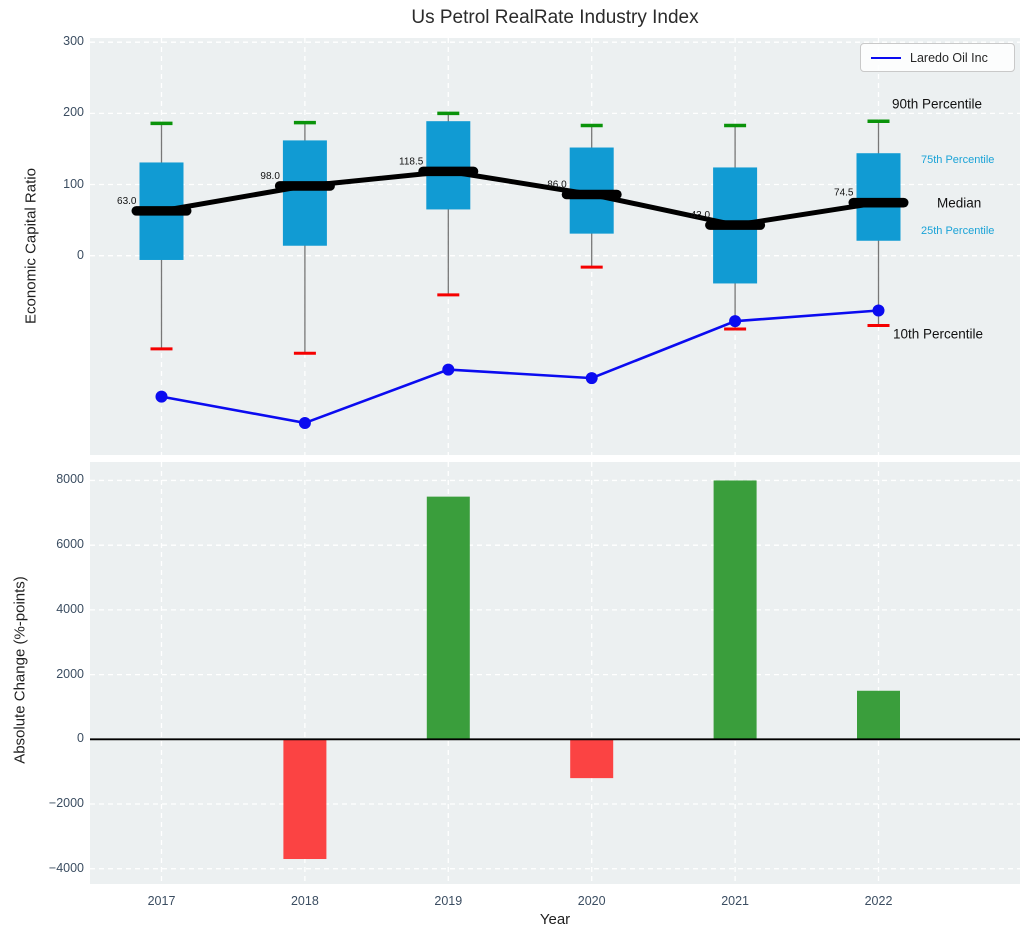 The width and height of the screenshot is (1029, 940). Describe the element at coordinates (270, 176) in the screenshot. I see `median-value-label-2018: 98.0` at that location.